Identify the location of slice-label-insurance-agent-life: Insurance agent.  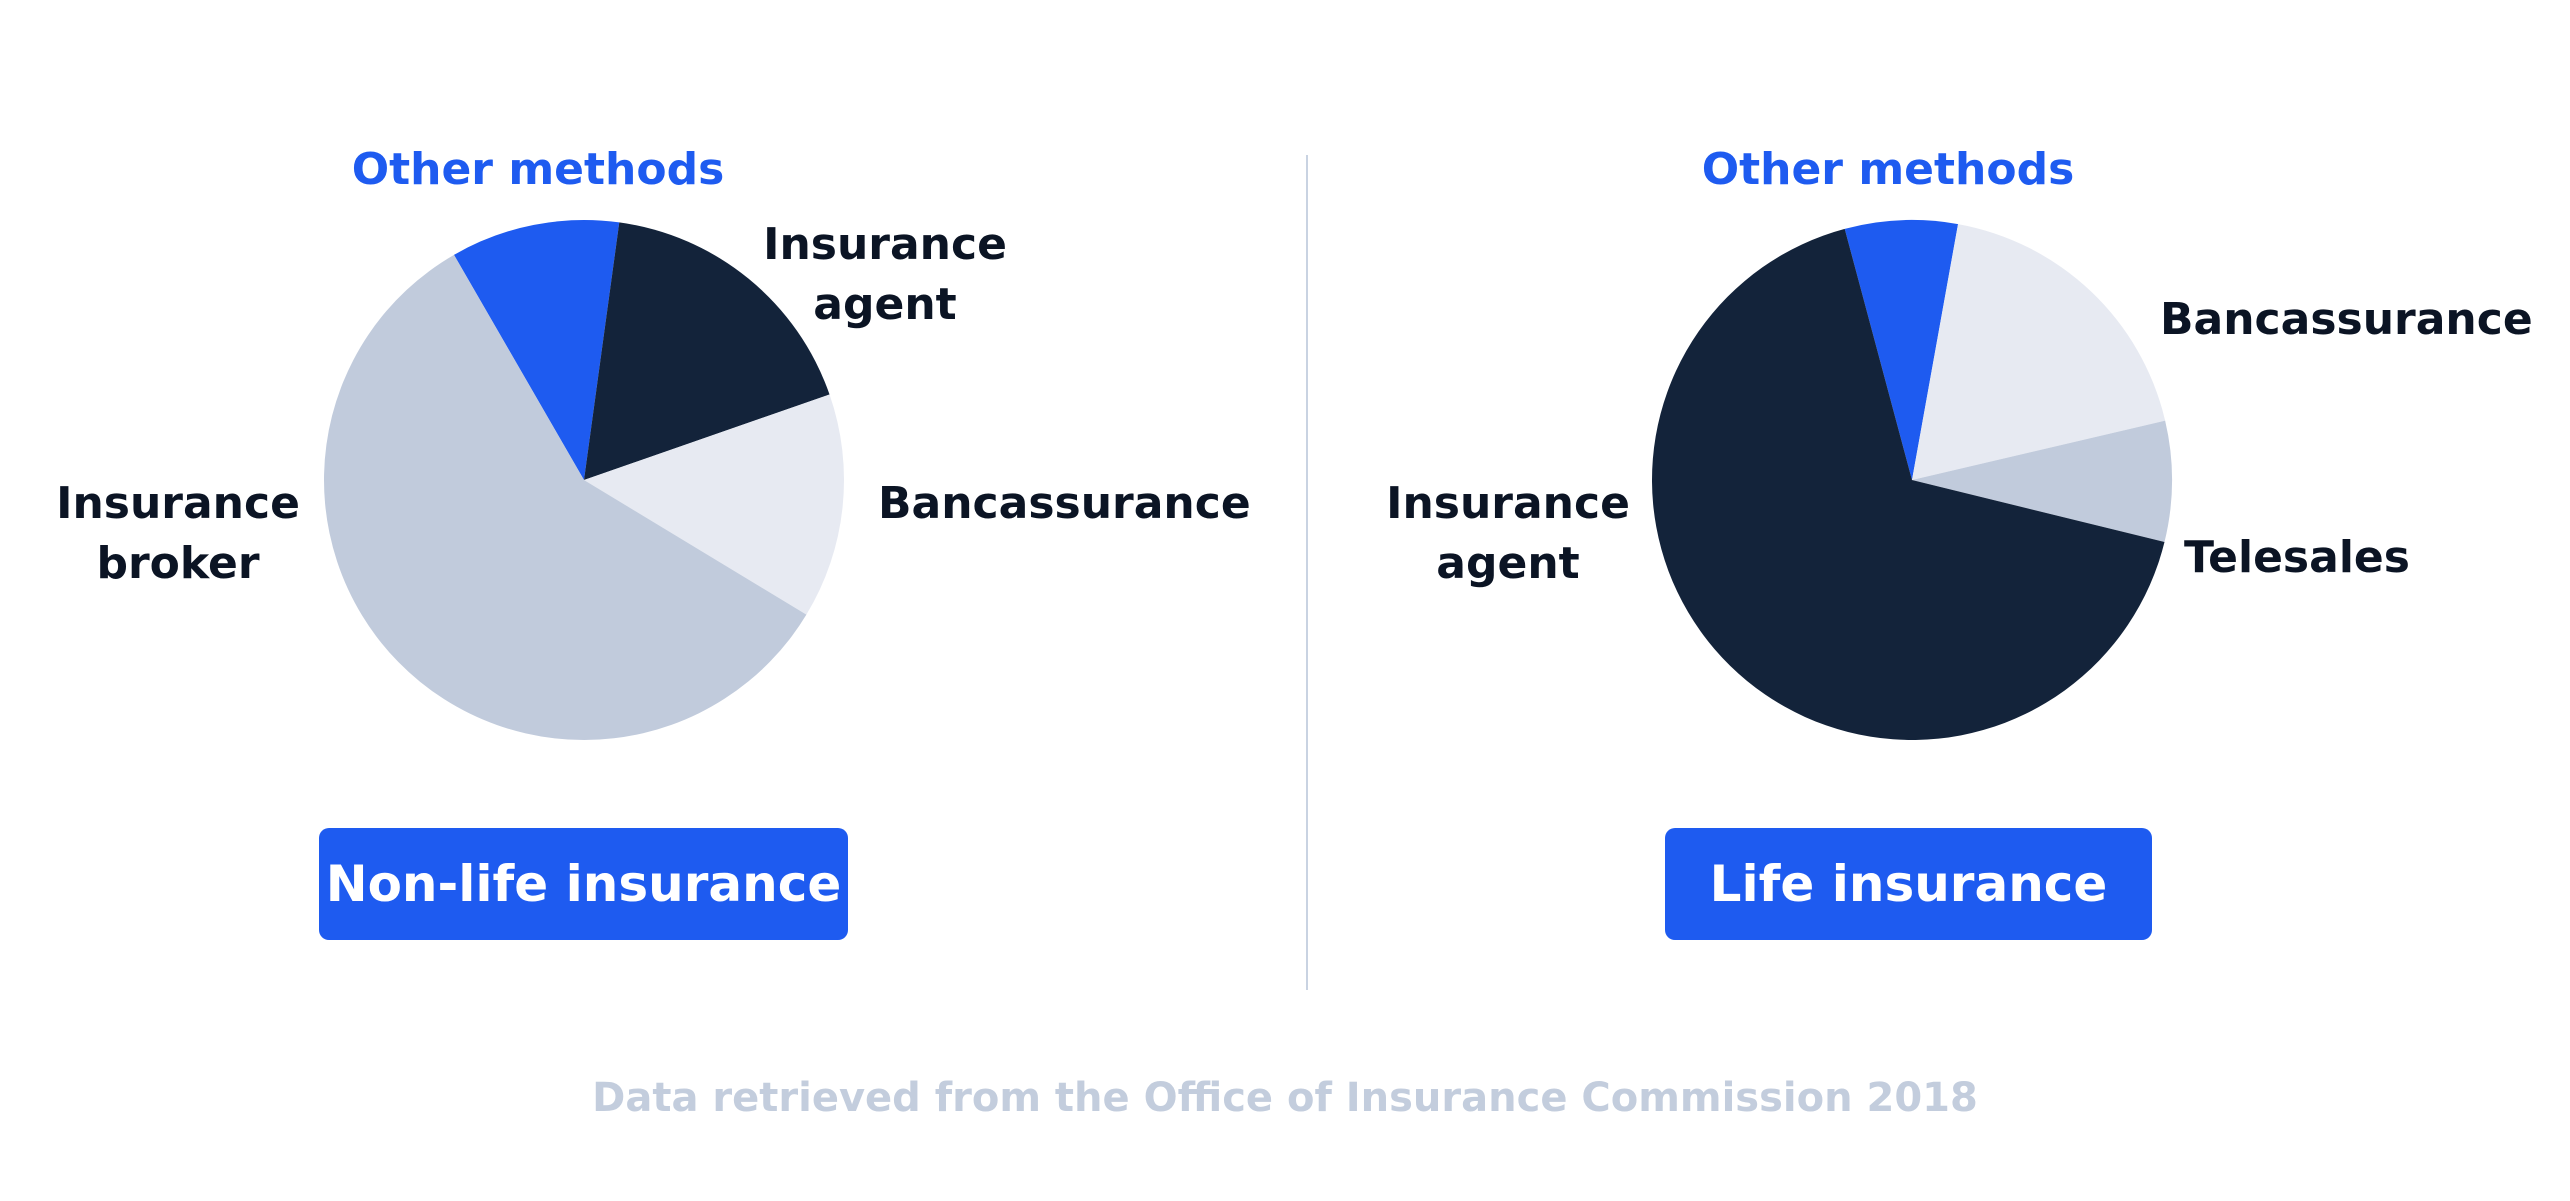
(1508, 533).